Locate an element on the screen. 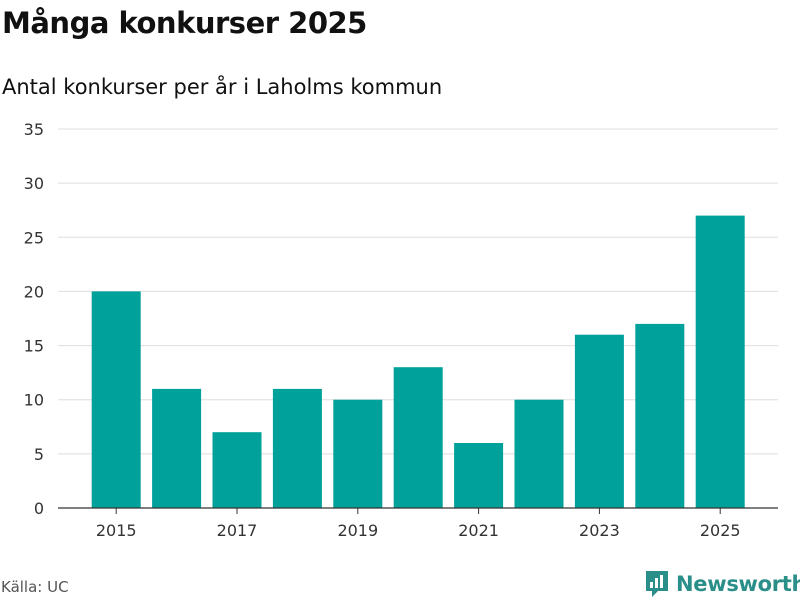 Image resolution: width=800 pixels, height=600 pixels. y-tick-label: 5 is located at coordinates (39, 454).